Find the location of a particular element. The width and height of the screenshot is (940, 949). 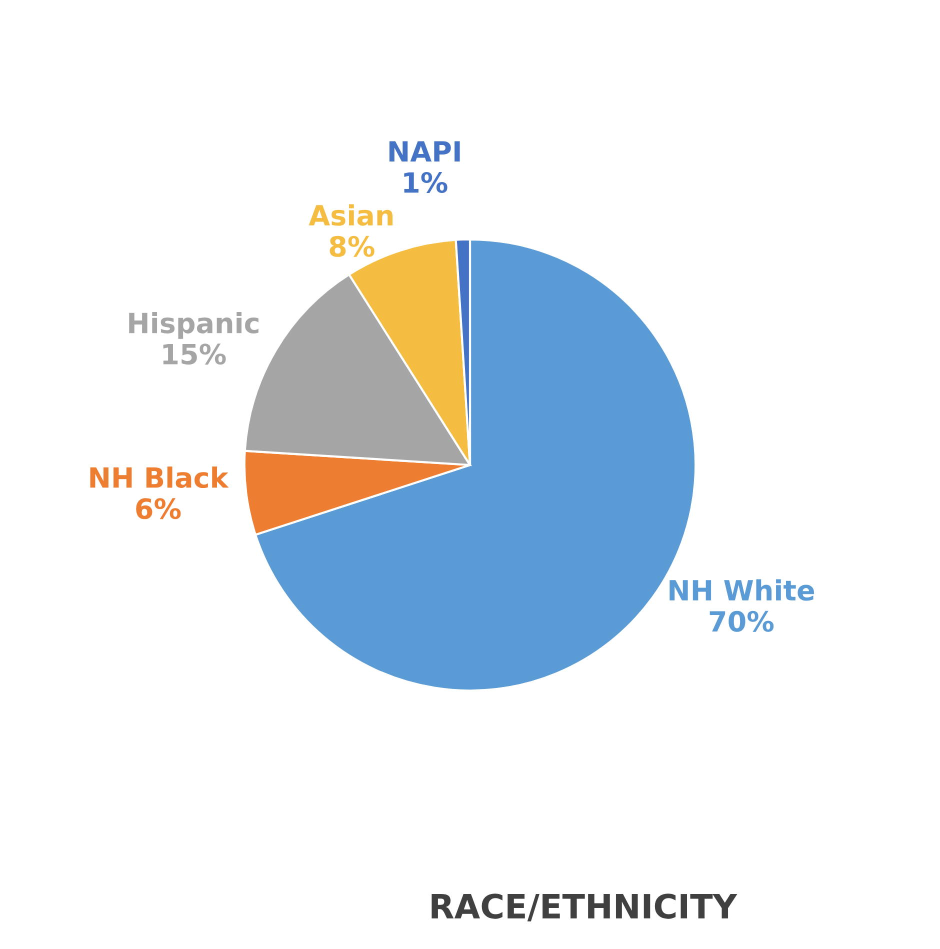

data-label: 70% is located at coordinates (742, 621).